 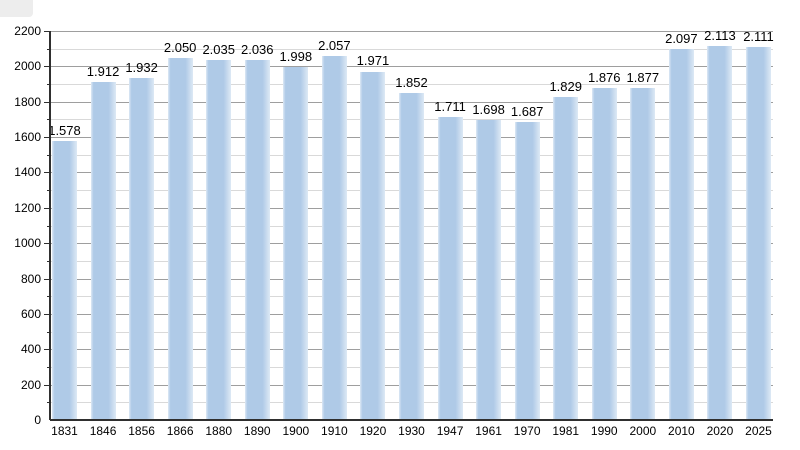 I want to click on x-axis-tick-label: 1970, so click(x=527, y=431).